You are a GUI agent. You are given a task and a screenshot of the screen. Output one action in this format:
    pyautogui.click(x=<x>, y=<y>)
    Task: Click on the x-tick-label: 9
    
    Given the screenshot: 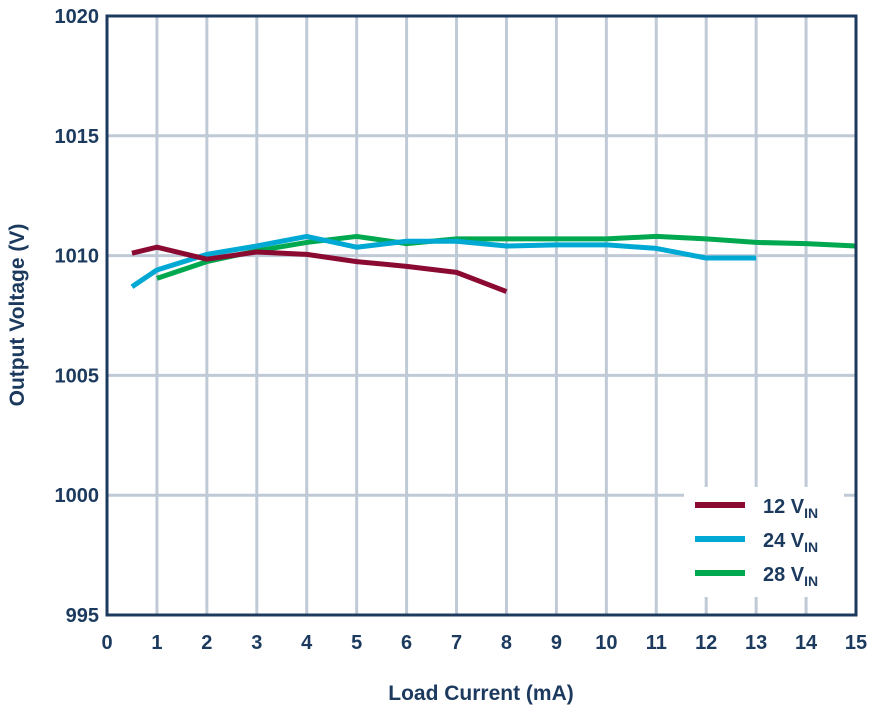 What is the action you would take?
    pyautogui.click(x=556, y=643)
    